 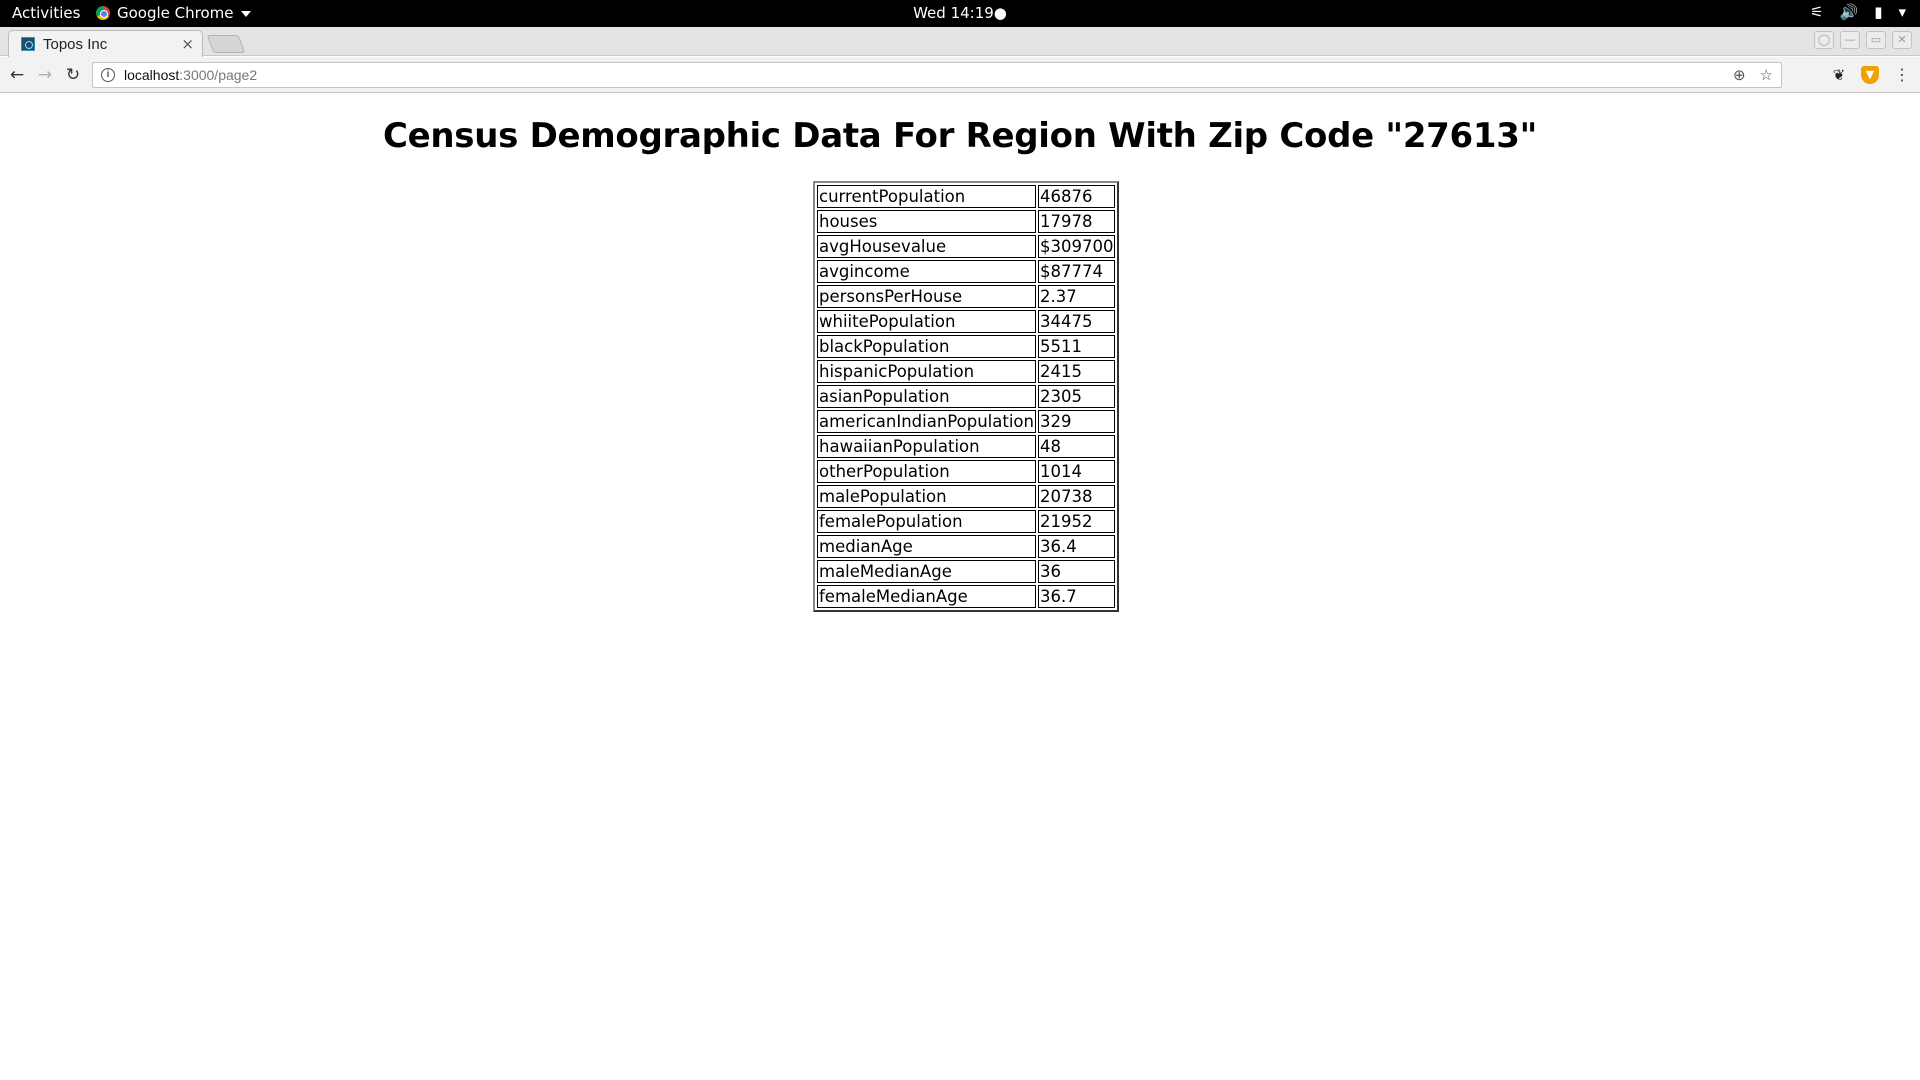 I want to click on table-row: blackPopulation 5511, so click(x=966, y=346).